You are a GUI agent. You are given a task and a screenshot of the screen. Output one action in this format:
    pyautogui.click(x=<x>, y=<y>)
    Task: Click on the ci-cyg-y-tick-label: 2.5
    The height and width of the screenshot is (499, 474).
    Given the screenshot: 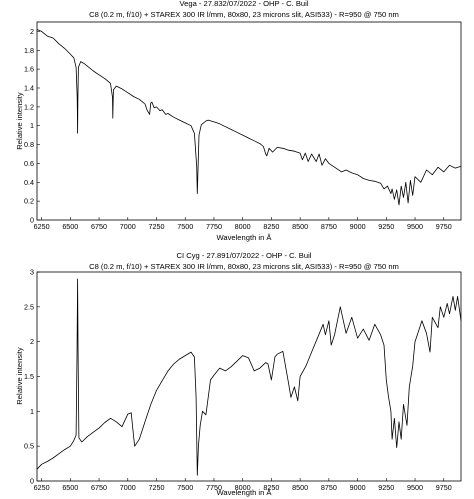 What is the action you would take?
    pyautogui.click(x=29, y=306)
    